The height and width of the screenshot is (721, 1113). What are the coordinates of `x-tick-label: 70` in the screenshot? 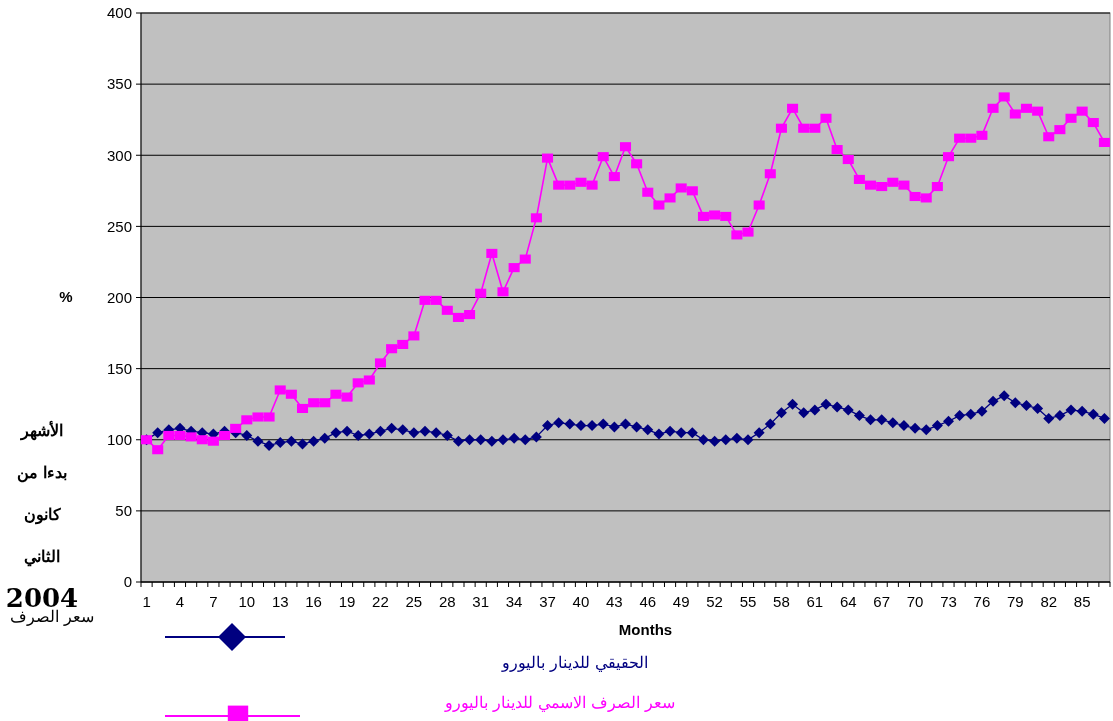 It's located at (915, 601).